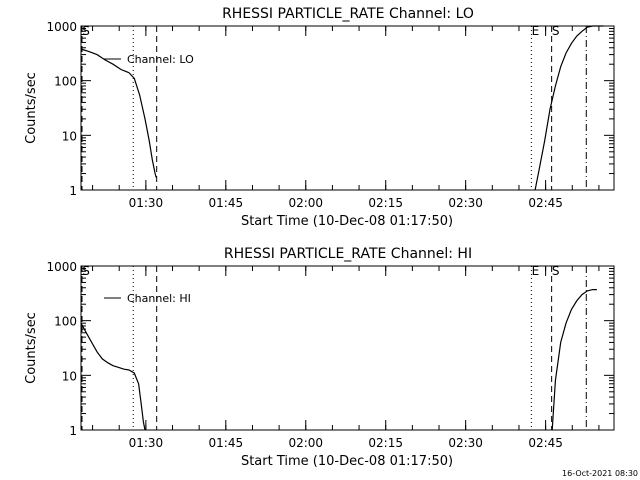  I want to click on chart-title: RHESSI PARTICLE_RATE Channel: HI, so click(348, 254).